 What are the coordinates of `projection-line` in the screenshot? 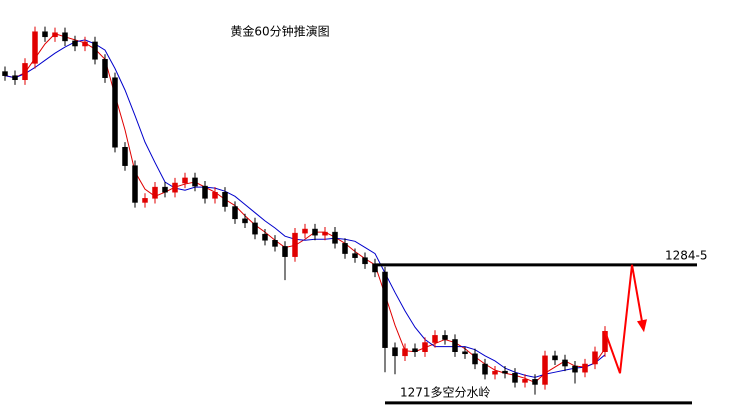 It's located at (624, 319).